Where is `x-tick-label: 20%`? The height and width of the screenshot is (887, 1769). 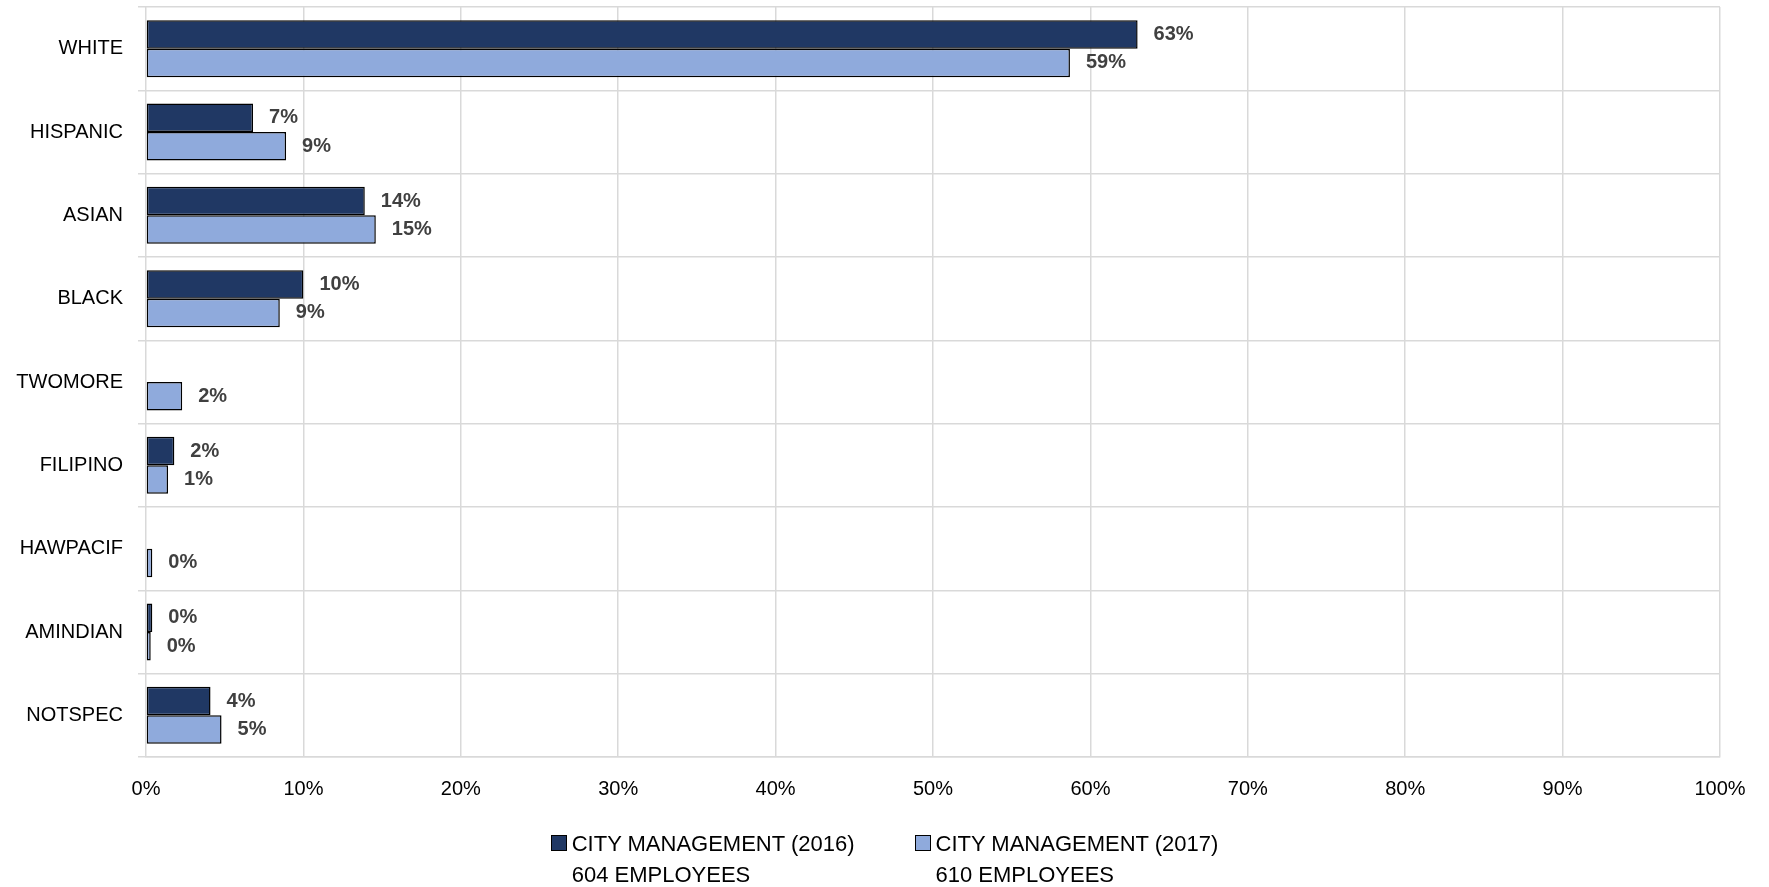
x-tick-label: 20% is located at coordinates (461, 787).